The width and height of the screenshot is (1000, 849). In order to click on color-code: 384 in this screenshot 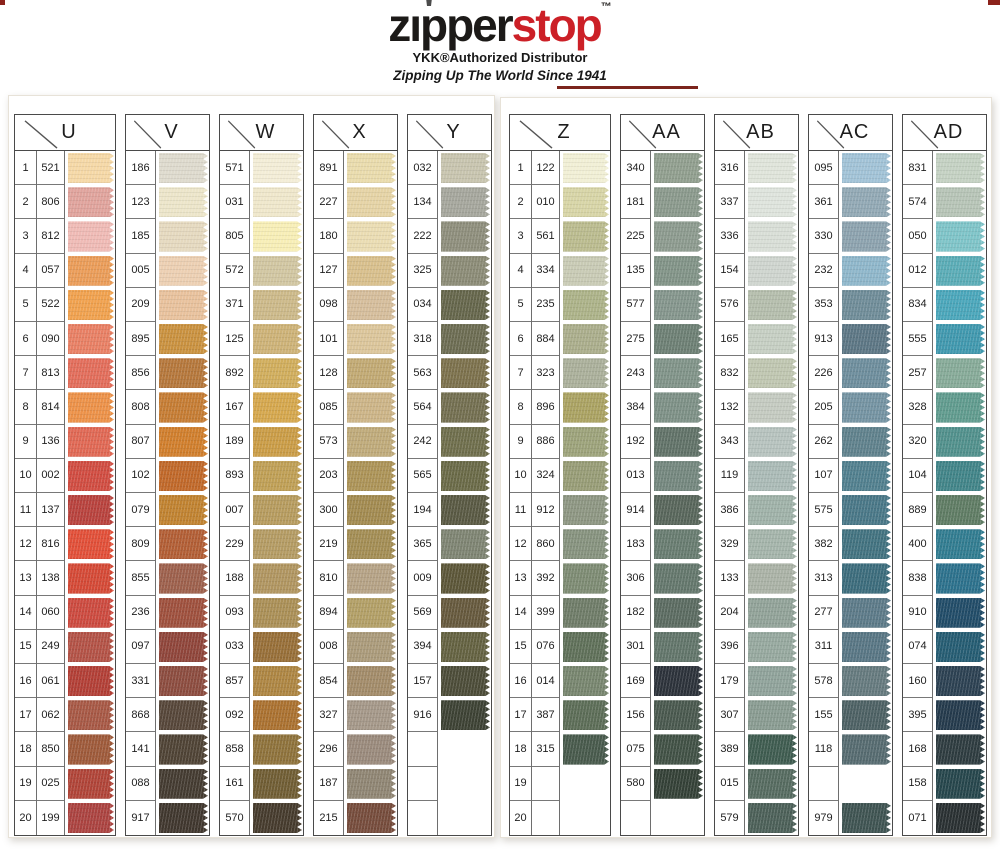, I will do `click(635, 407)`.